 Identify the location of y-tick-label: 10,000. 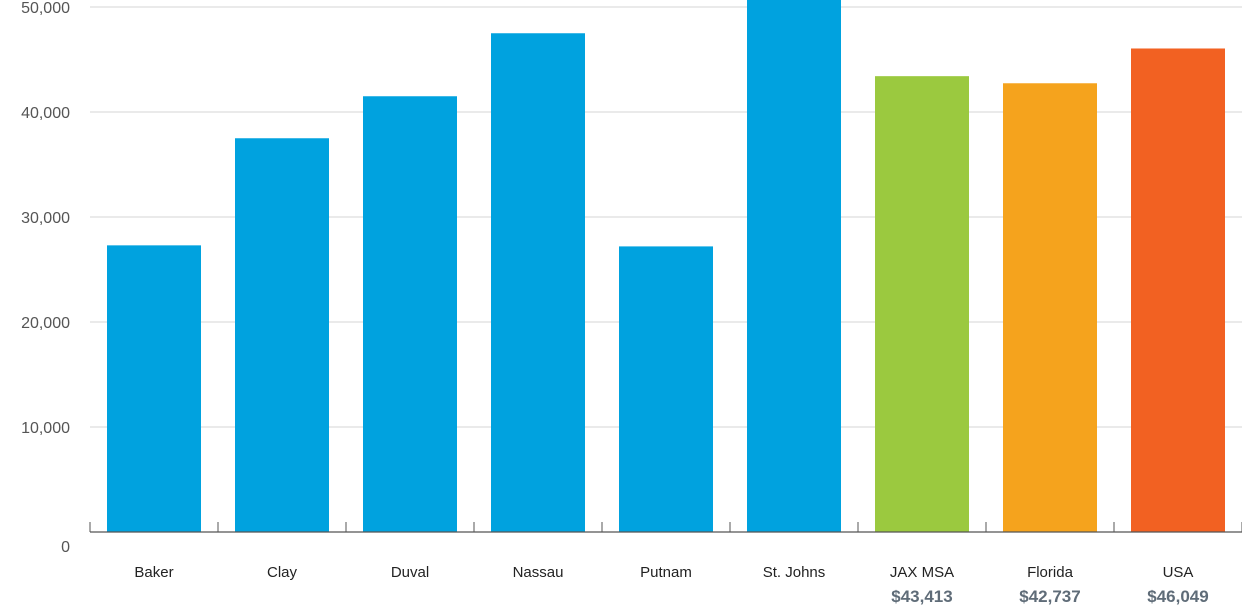
(45, 428).